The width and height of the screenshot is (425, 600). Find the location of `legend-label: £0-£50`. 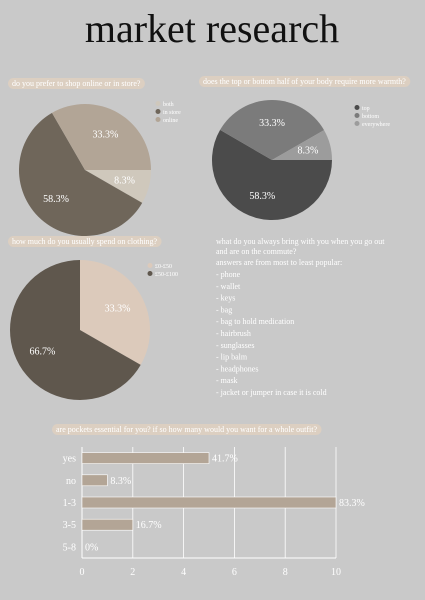

legend-label: £0-£50 is located at coordinates (163, 267).